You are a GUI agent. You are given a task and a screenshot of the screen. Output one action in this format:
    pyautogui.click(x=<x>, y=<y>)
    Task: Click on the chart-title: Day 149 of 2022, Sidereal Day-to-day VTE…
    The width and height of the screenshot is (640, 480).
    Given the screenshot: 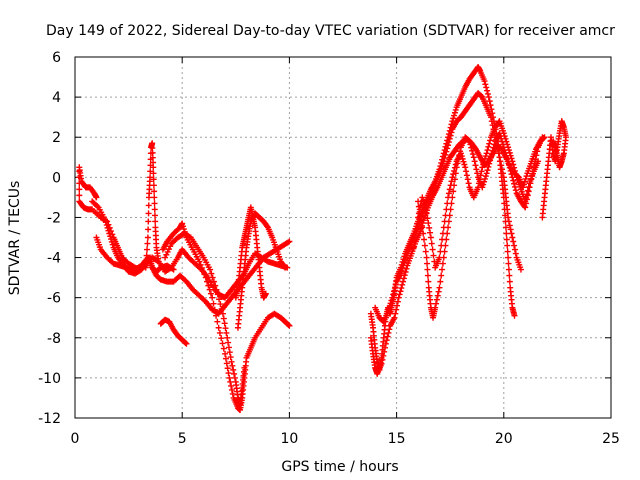 What is the action you would take?
    pyautogui.click(x=330, y=31)
    